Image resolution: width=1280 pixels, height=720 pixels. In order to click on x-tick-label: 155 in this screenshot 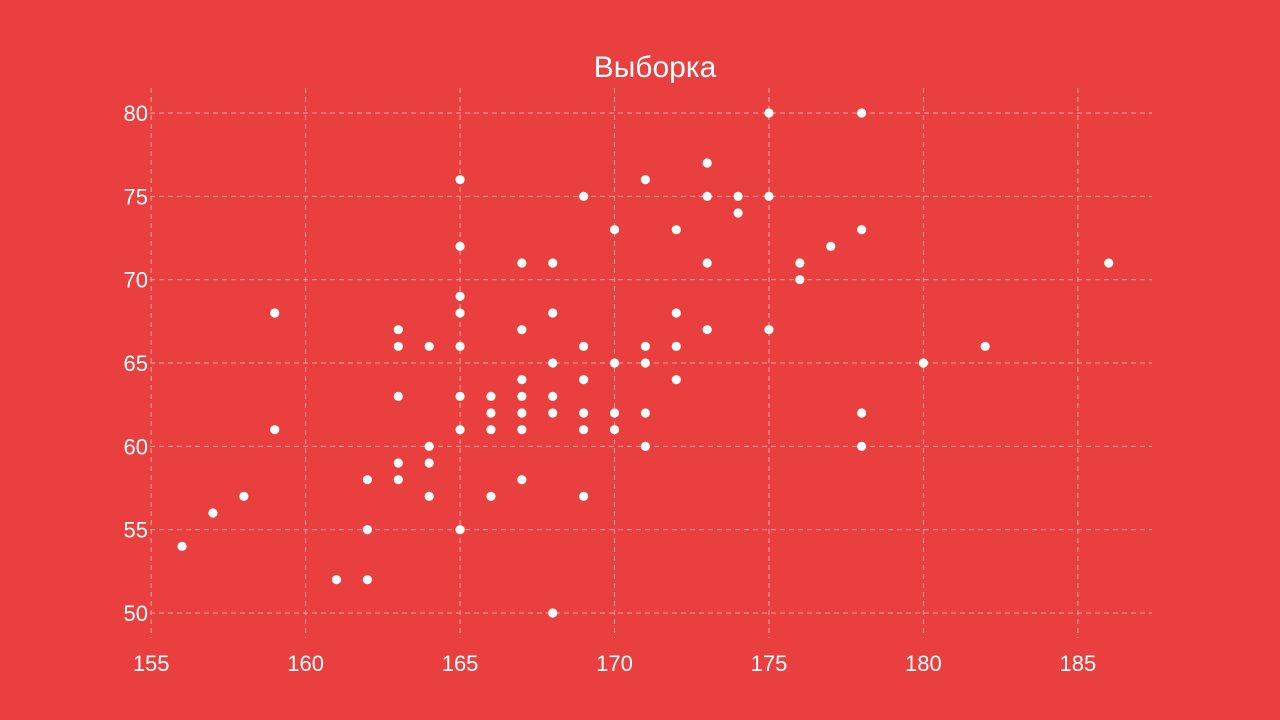, I will do `click(151, 663)`.